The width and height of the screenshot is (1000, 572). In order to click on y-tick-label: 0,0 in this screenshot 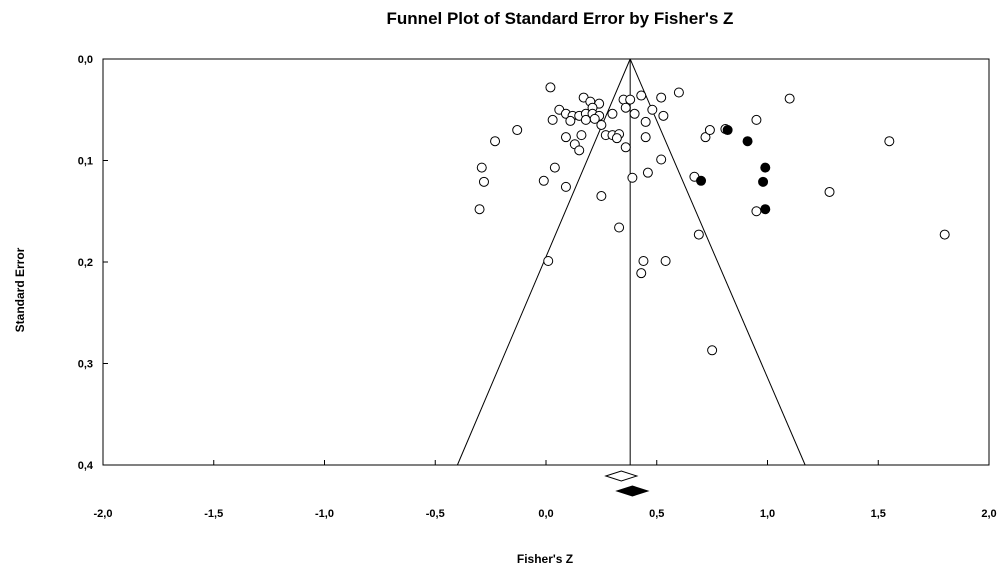, I will do `click(85, 60)`.